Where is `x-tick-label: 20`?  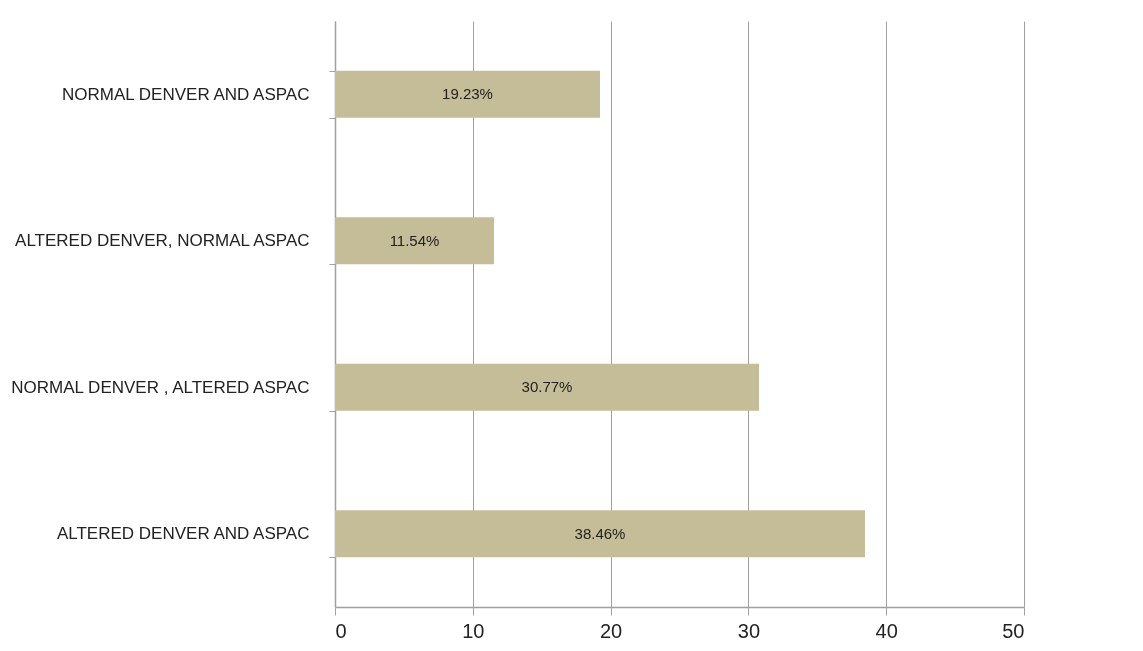 x-tick-label: 20 is located at coordinates (611, 630).